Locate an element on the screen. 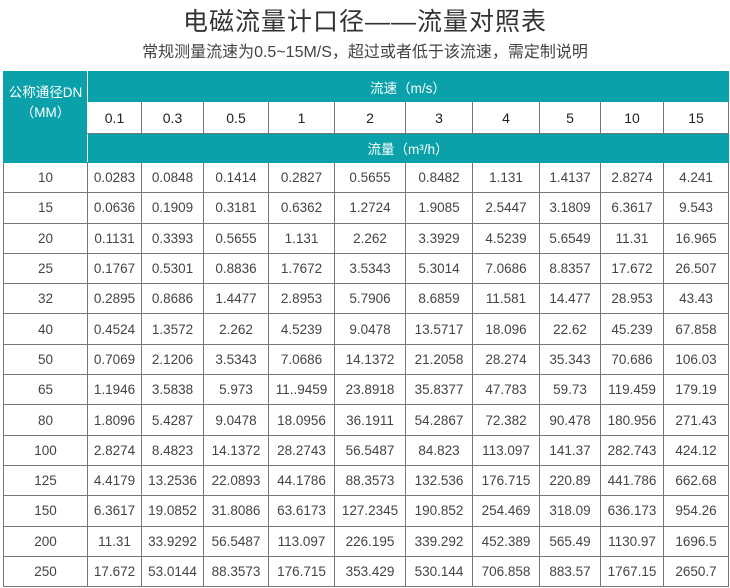  dn-cell: 20 is located at coordinates (45, 238).